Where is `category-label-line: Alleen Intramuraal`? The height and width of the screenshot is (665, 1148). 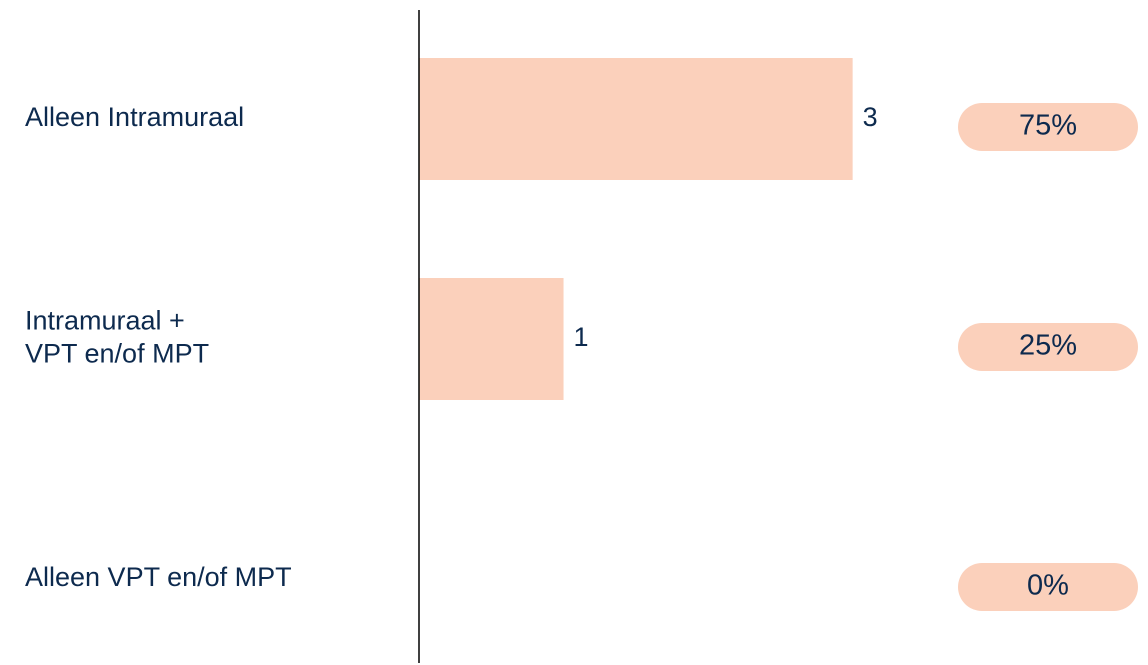 category-label-line: Alleen Intramuraal is located at coordinates (134, 117).